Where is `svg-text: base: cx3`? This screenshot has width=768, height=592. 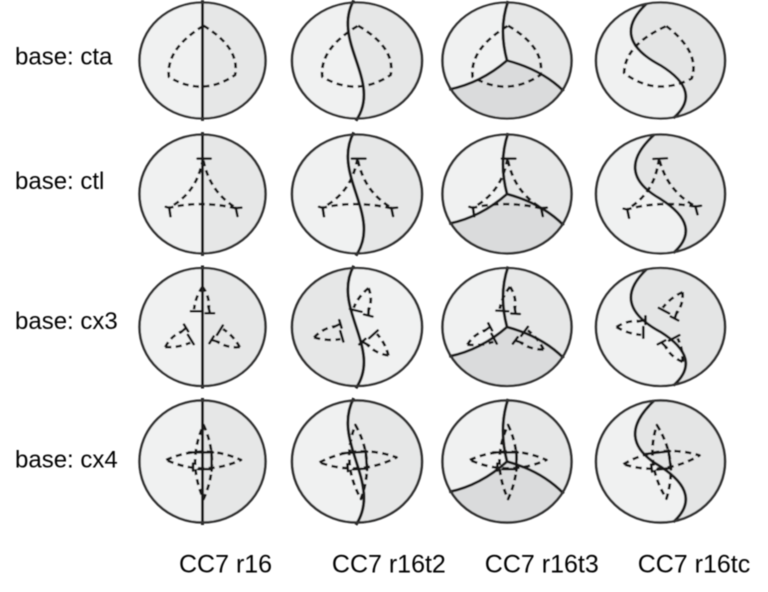 svg-text: base: cx3 is located at coordinates (66, 321).